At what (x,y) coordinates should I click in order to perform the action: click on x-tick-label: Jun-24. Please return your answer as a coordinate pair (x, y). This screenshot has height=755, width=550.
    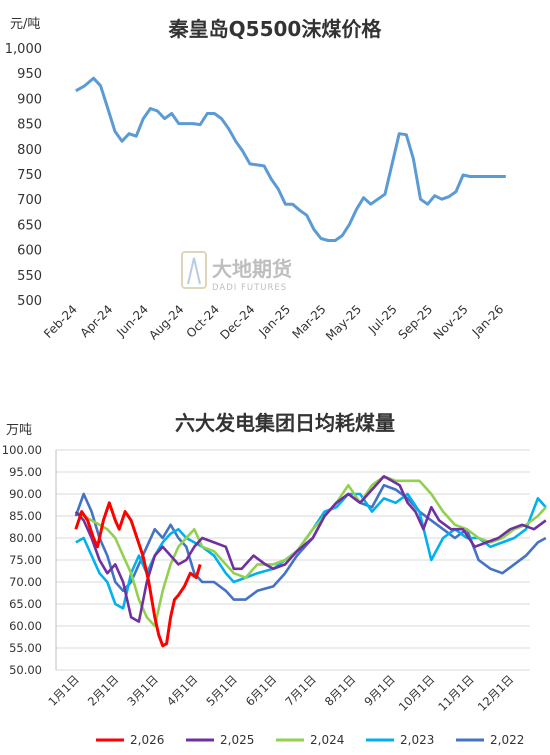
    Looking at the image, I should click on (132, 321).